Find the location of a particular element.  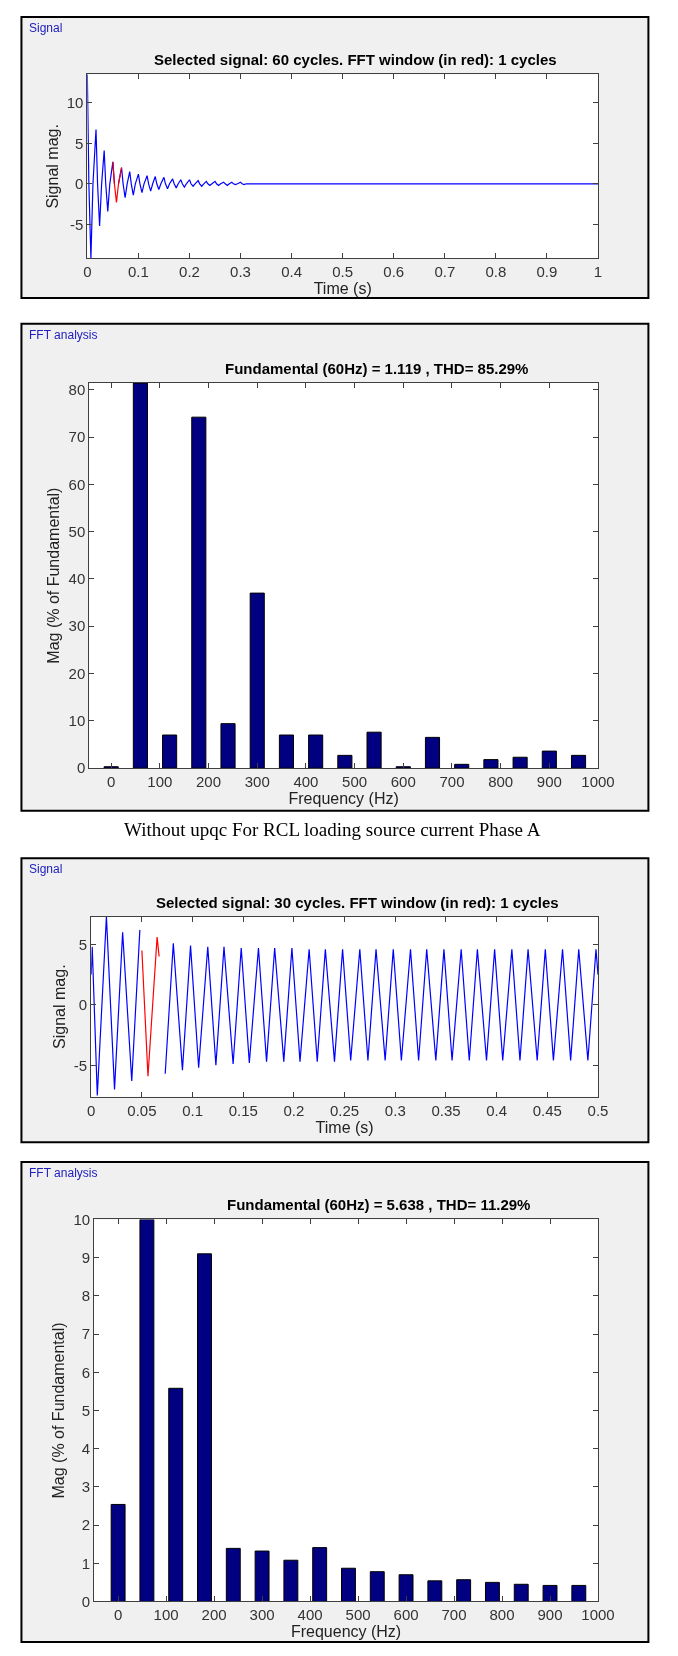

y-tick-label: 8 is located at coordinates (86, 1296).